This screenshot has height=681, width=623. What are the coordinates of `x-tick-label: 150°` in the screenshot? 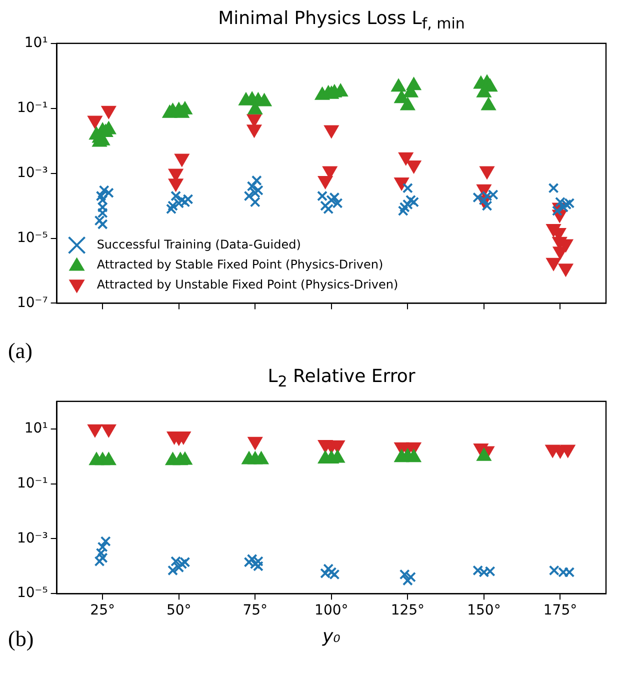 It's located at (484, 610).